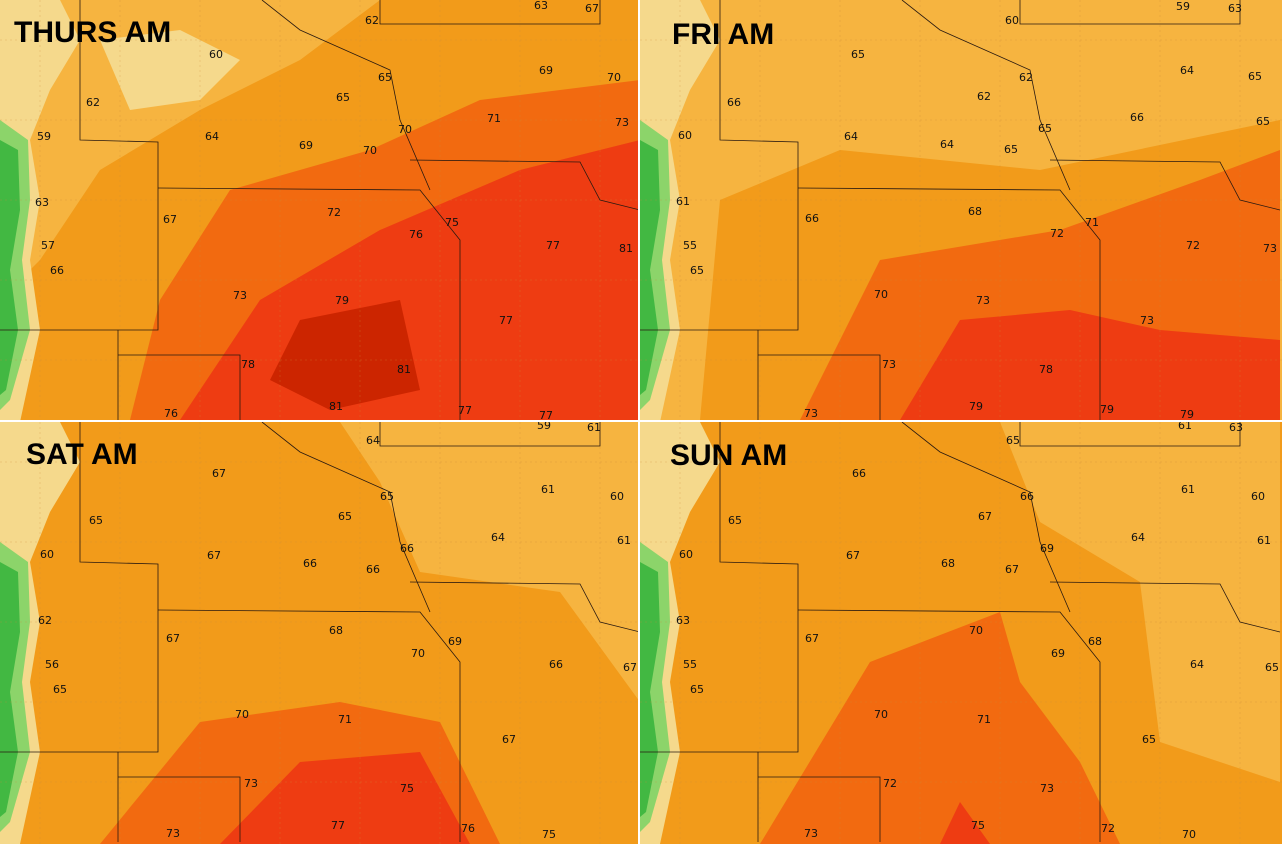 The height and width of the screenshot is (844, 1282). What do you see at coordinates (92, 32) in the screenshot?
I see `panel-title: THURS AM` at bounding box center [92, 32].